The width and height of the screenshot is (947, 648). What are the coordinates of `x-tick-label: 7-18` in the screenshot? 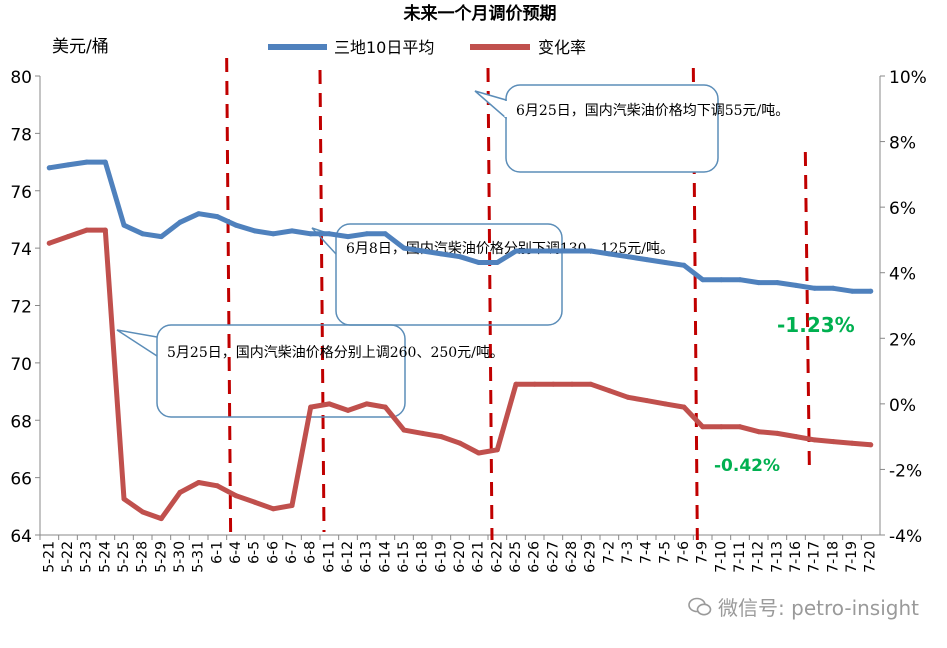 It's located at (833, 557).